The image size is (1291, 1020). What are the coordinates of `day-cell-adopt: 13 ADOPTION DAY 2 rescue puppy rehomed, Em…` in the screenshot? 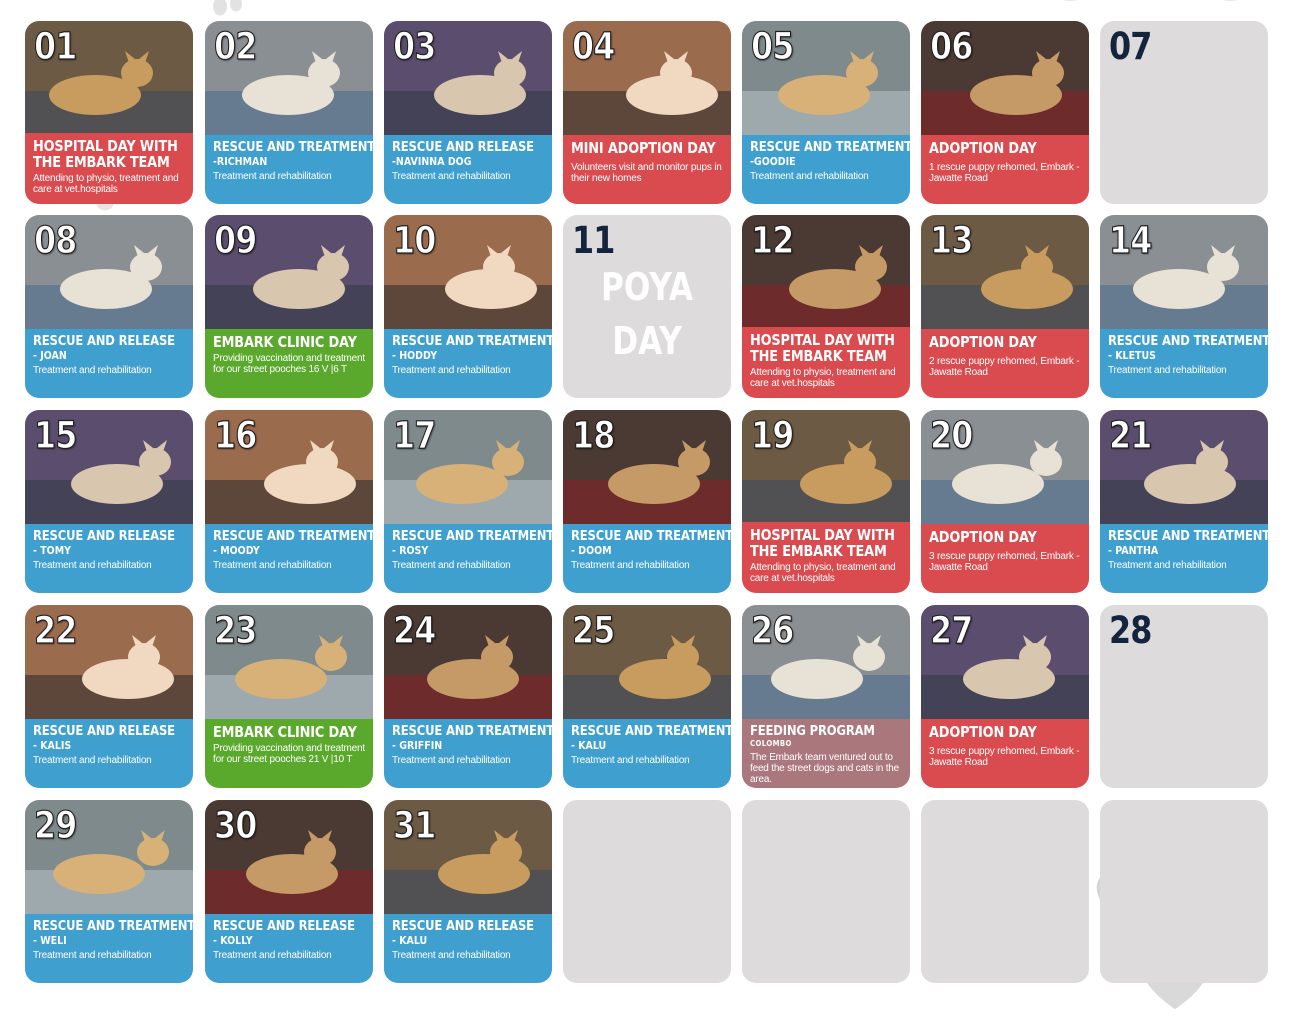 It's located at (1005, 306).